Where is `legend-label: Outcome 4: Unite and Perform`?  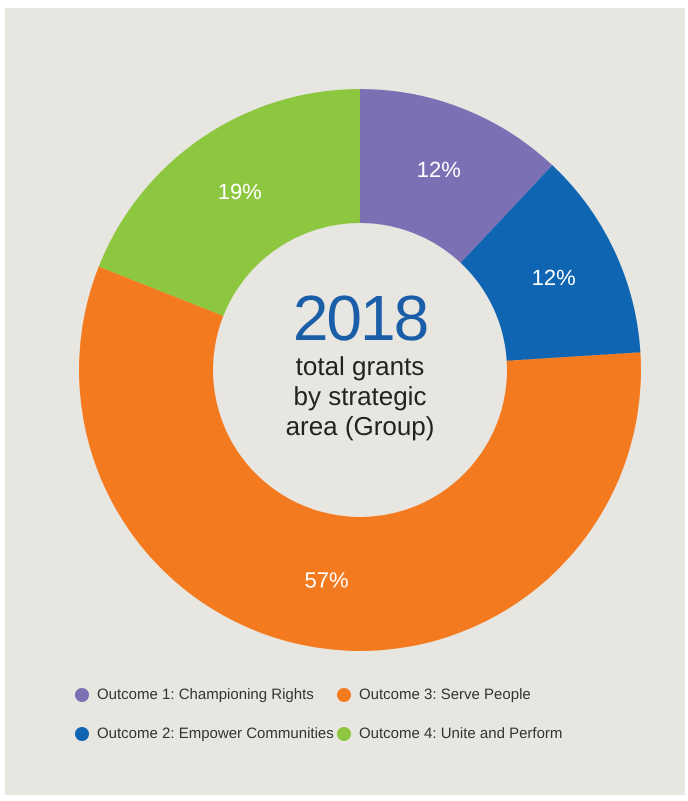 legend-label: Outcome 4: Unite and Perform is located at coordinates (460, 733).